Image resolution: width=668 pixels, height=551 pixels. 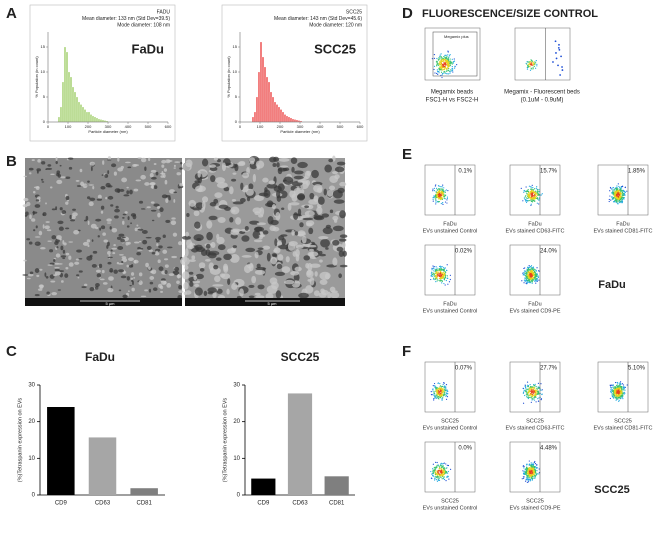 What do you see at coordinates (623, 428) in the screenshot?
I see `caption: EVs stained CD81-FITC` at bounding box center [623, 428].